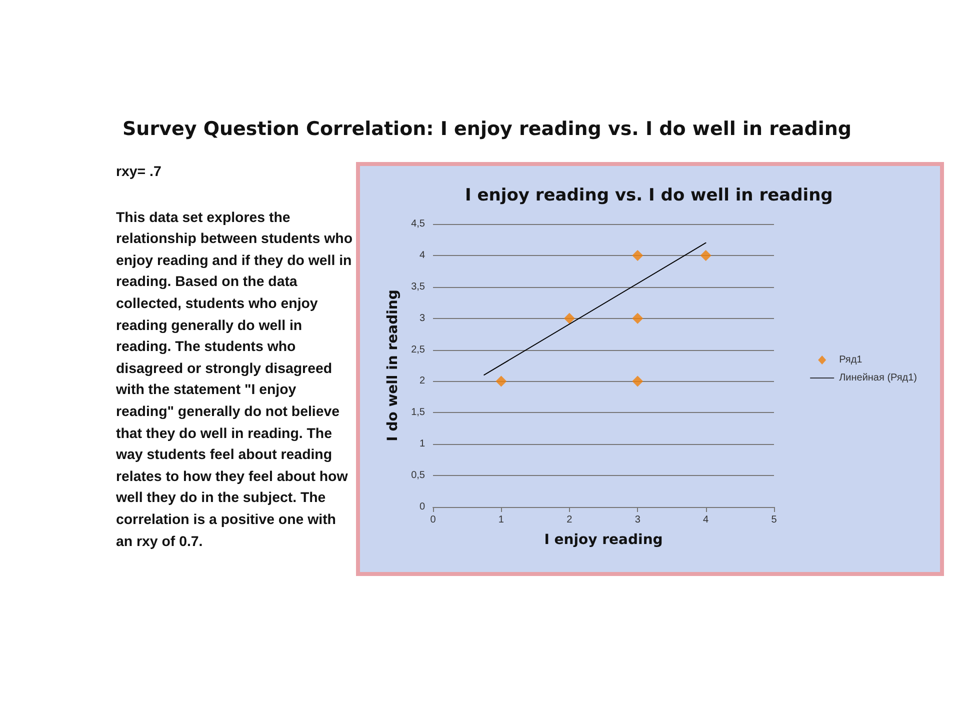 The width and height of the screenshot is (960, 720). I want to click on y-tick-label: 1,5, so click(418, 412).